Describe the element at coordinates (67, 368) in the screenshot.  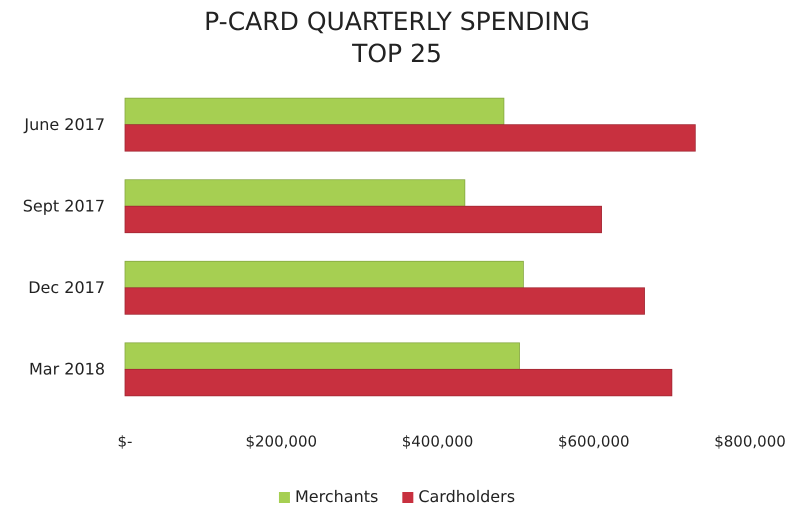
I see `y-tick-label: Mar 2018` at that location.